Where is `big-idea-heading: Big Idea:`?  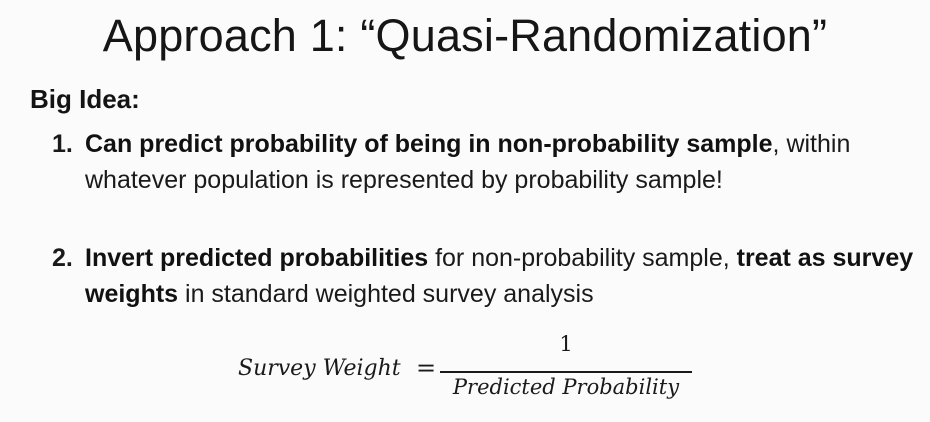
big-idea-heading: Big Idea: is located at coordinates (85, 99).